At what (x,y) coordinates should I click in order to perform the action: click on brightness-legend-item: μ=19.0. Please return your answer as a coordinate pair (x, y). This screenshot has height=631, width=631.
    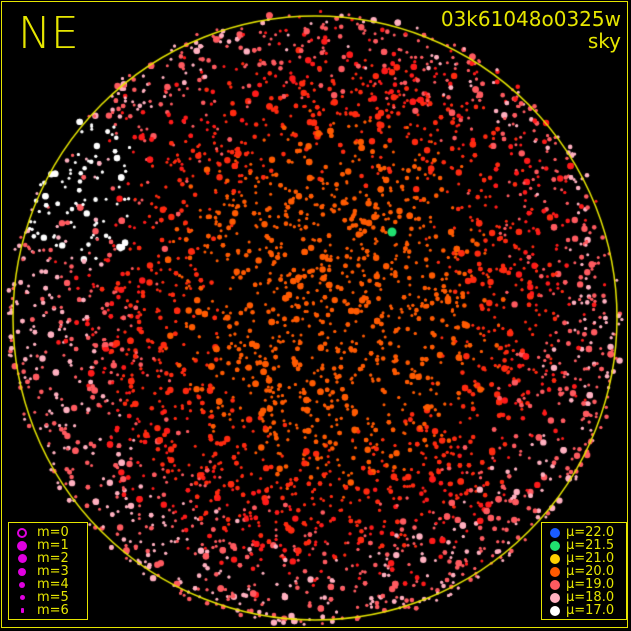
    Looking at the image, I should click on (584, 584).